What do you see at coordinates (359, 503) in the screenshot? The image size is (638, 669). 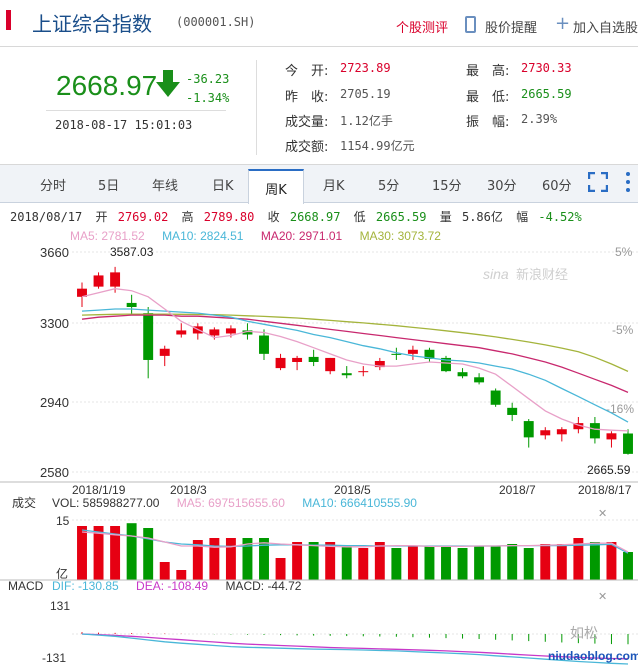 I see `vol-ma10: MA10: 666410555.90` at bounding box center [359, 503].